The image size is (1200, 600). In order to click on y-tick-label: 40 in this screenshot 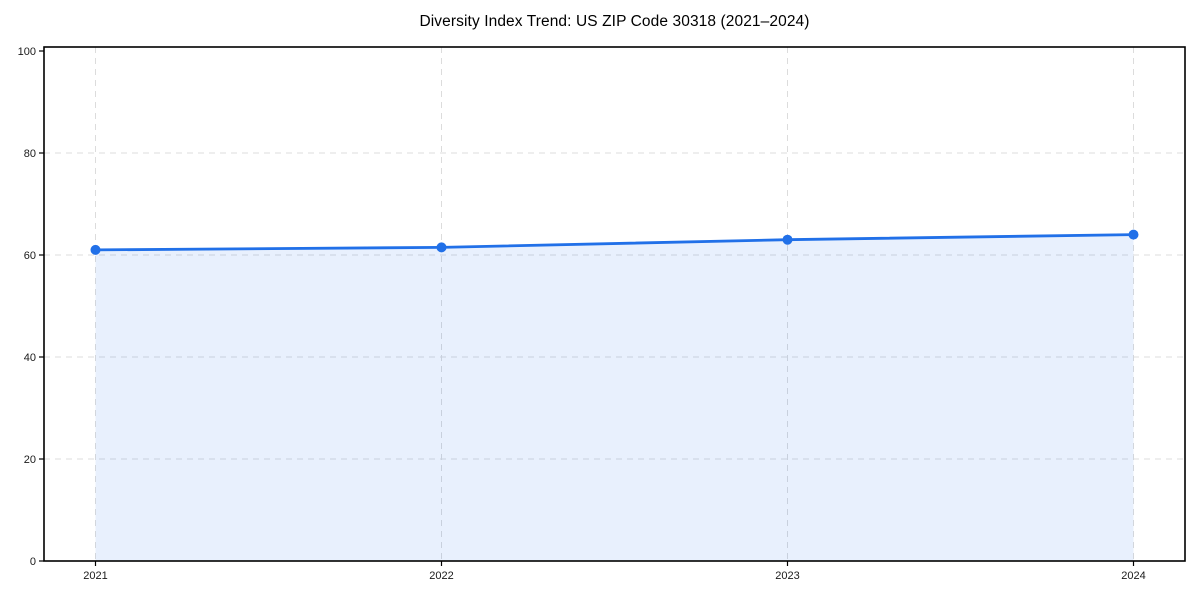, I will do `click(30, 358)`.